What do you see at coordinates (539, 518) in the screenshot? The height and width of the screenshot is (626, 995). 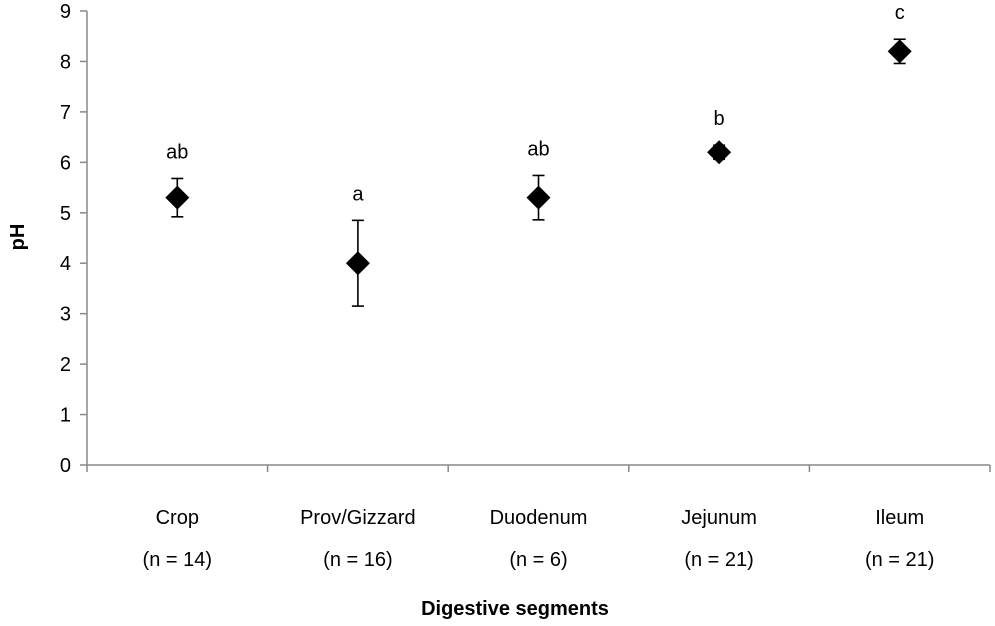 I see `category-name-label: Duodenum` at bounding box center [539, 518].